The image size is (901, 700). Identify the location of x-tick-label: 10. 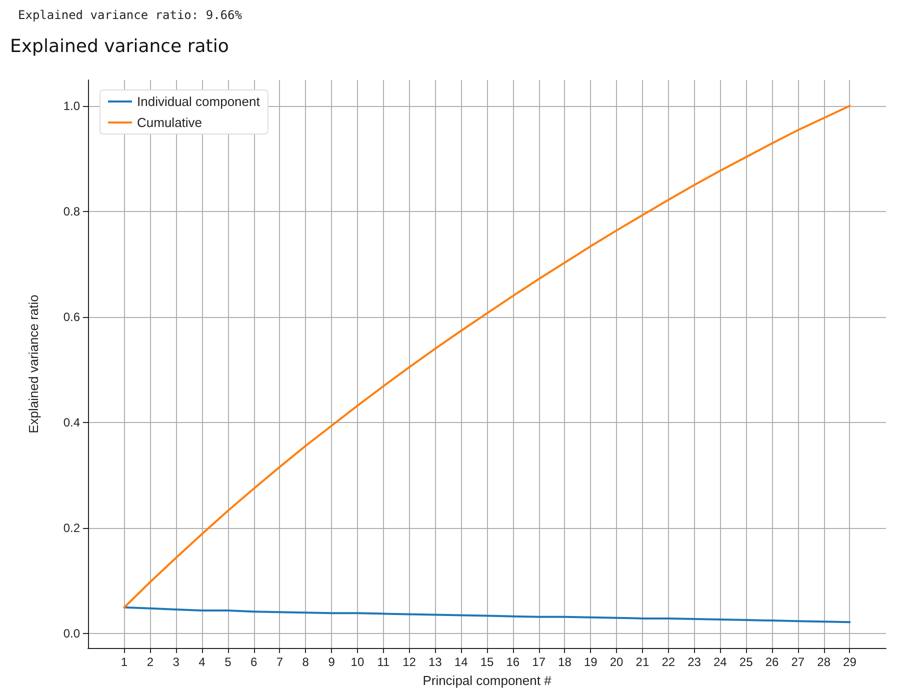
(357, 662).